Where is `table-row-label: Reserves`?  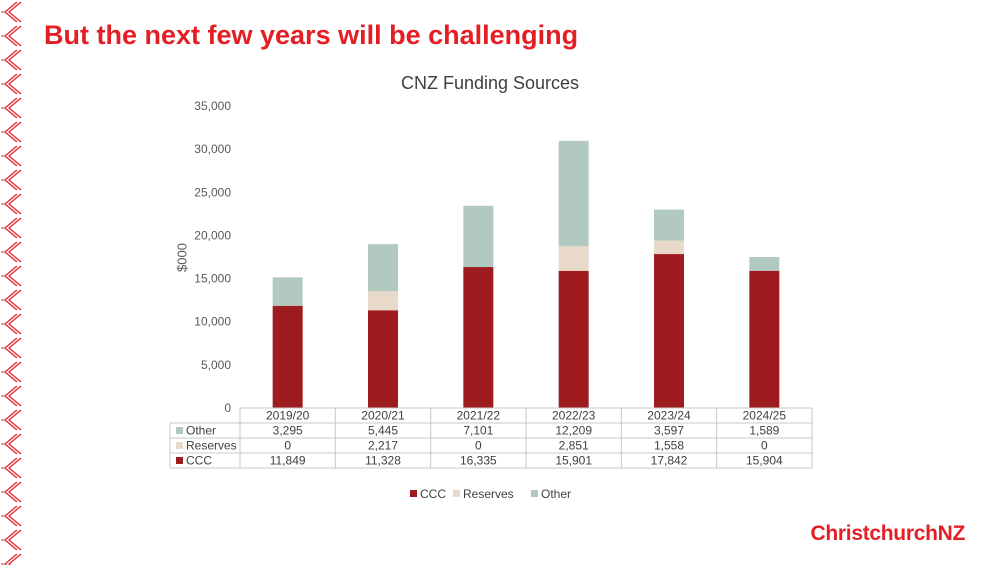
table-row-label: Reserves is located at coordinates (211, 446).